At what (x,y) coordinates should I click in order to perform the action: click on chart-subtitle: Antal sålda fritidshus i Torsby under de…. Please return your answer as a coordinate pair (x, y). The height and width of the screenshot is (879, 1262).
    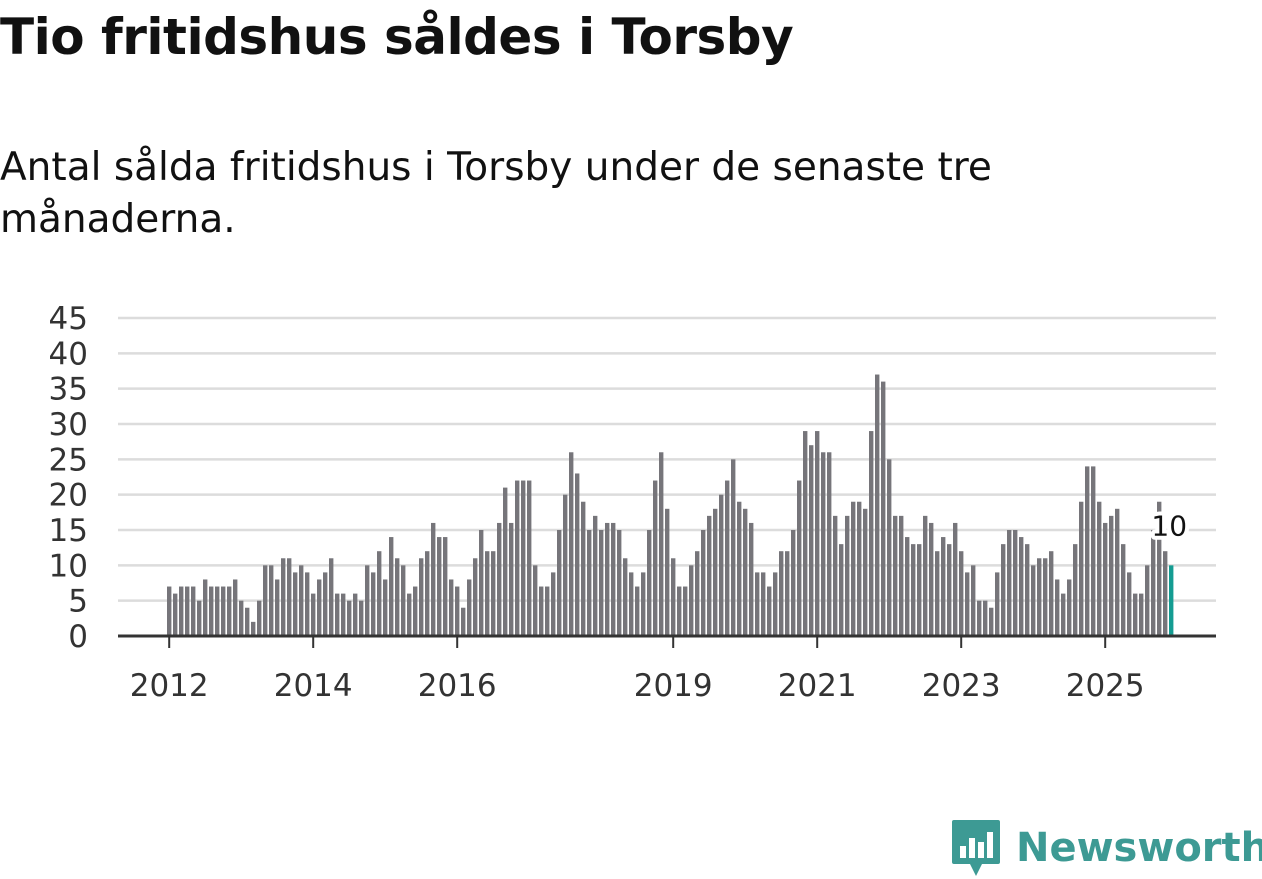
    Looking at the image, I should click on (496, 193).